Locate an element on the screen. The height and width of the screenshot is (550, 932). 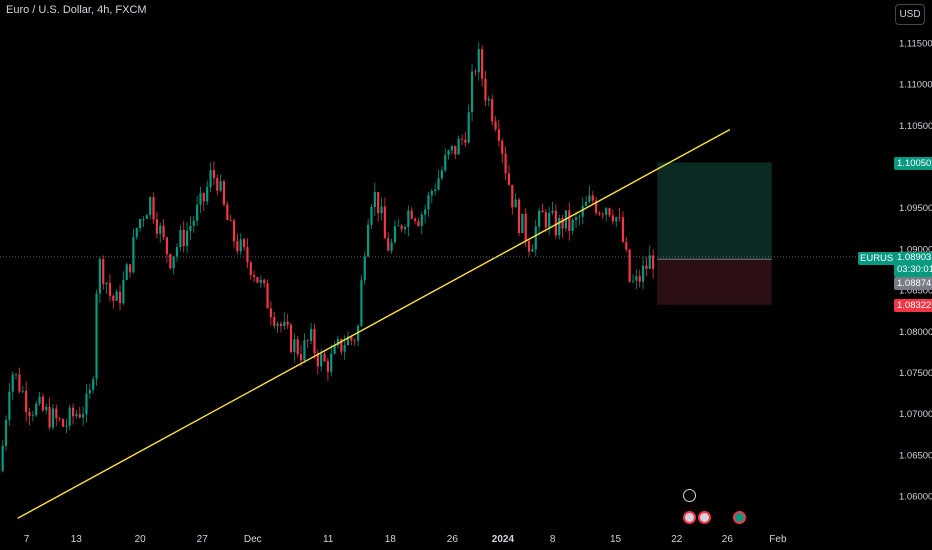
price-tick-label: 1.09500 is located at coordinates (915, 208).